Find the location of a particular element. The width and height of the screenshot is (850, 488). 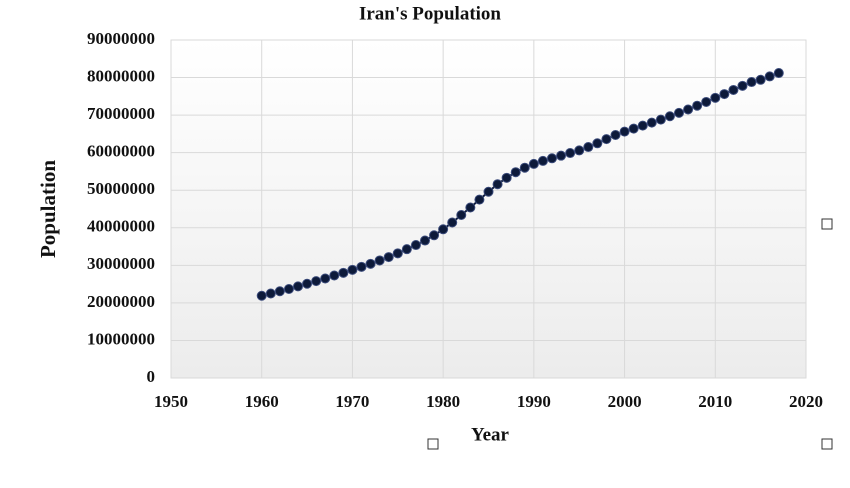

chart-title: Iran's Population is located at coordinates (430, 13).